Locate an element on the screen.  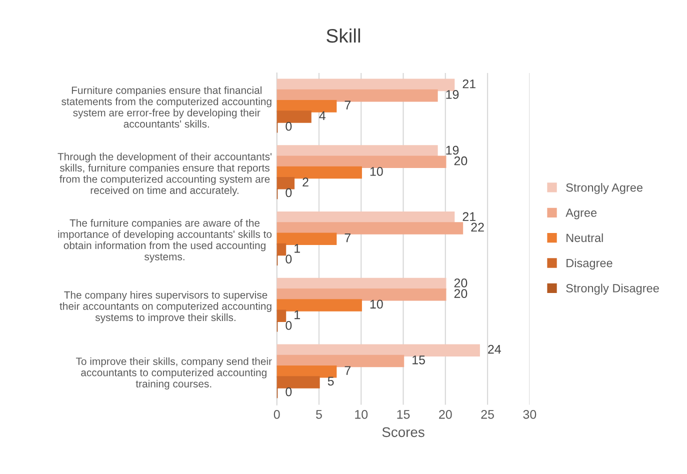
y-tick-label: The furniture companies are aware of the importance of developing accountants' skills to obtain information from the used accounting systems. is located at coordinates (165, 240).